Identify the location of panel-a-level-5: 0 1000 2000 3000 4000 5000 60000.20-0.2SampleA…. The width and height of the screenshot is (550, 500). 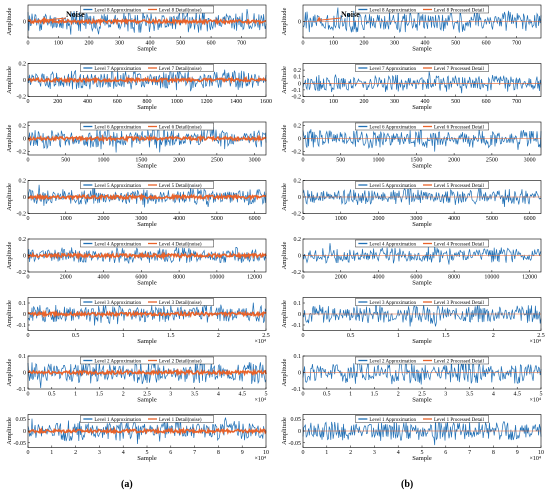
(136, 203).